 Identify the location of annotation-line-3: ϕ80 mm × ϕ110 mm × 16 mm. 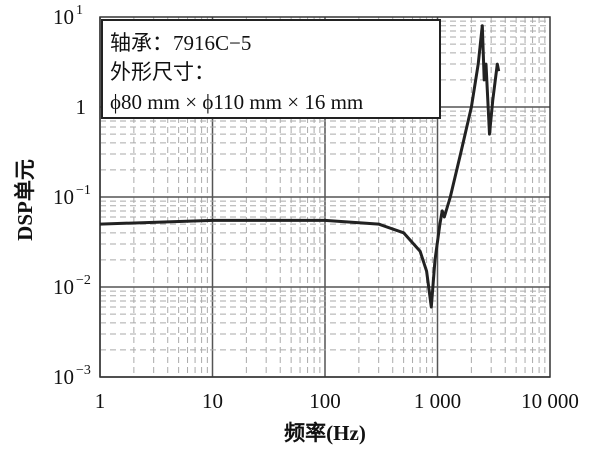
(236, 102).